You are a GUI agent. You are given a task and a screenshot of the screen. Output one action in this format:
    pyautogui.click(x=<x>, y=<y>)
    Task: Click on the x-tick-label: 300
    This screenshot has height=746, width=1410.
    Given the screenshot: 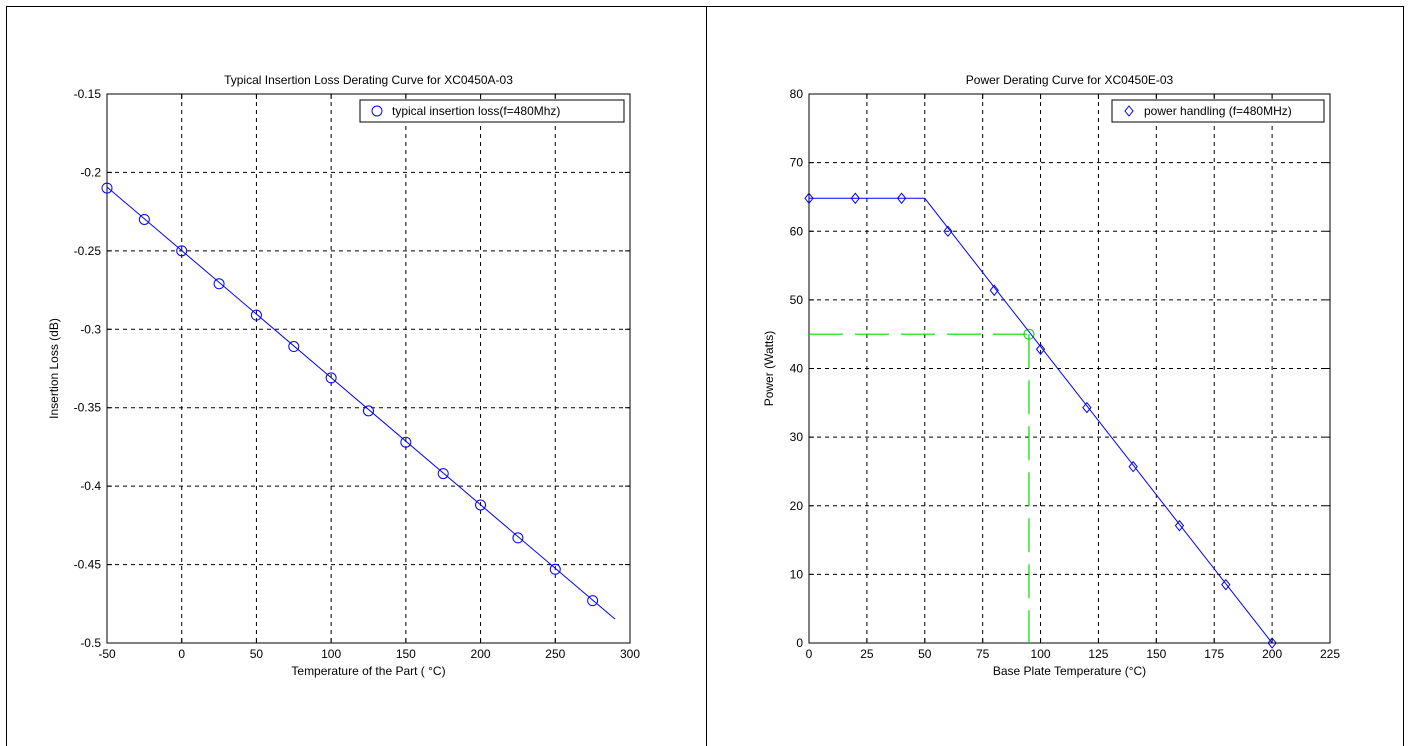 What is the action you would take?
    pyautogui.click(x=630, y=654)
    